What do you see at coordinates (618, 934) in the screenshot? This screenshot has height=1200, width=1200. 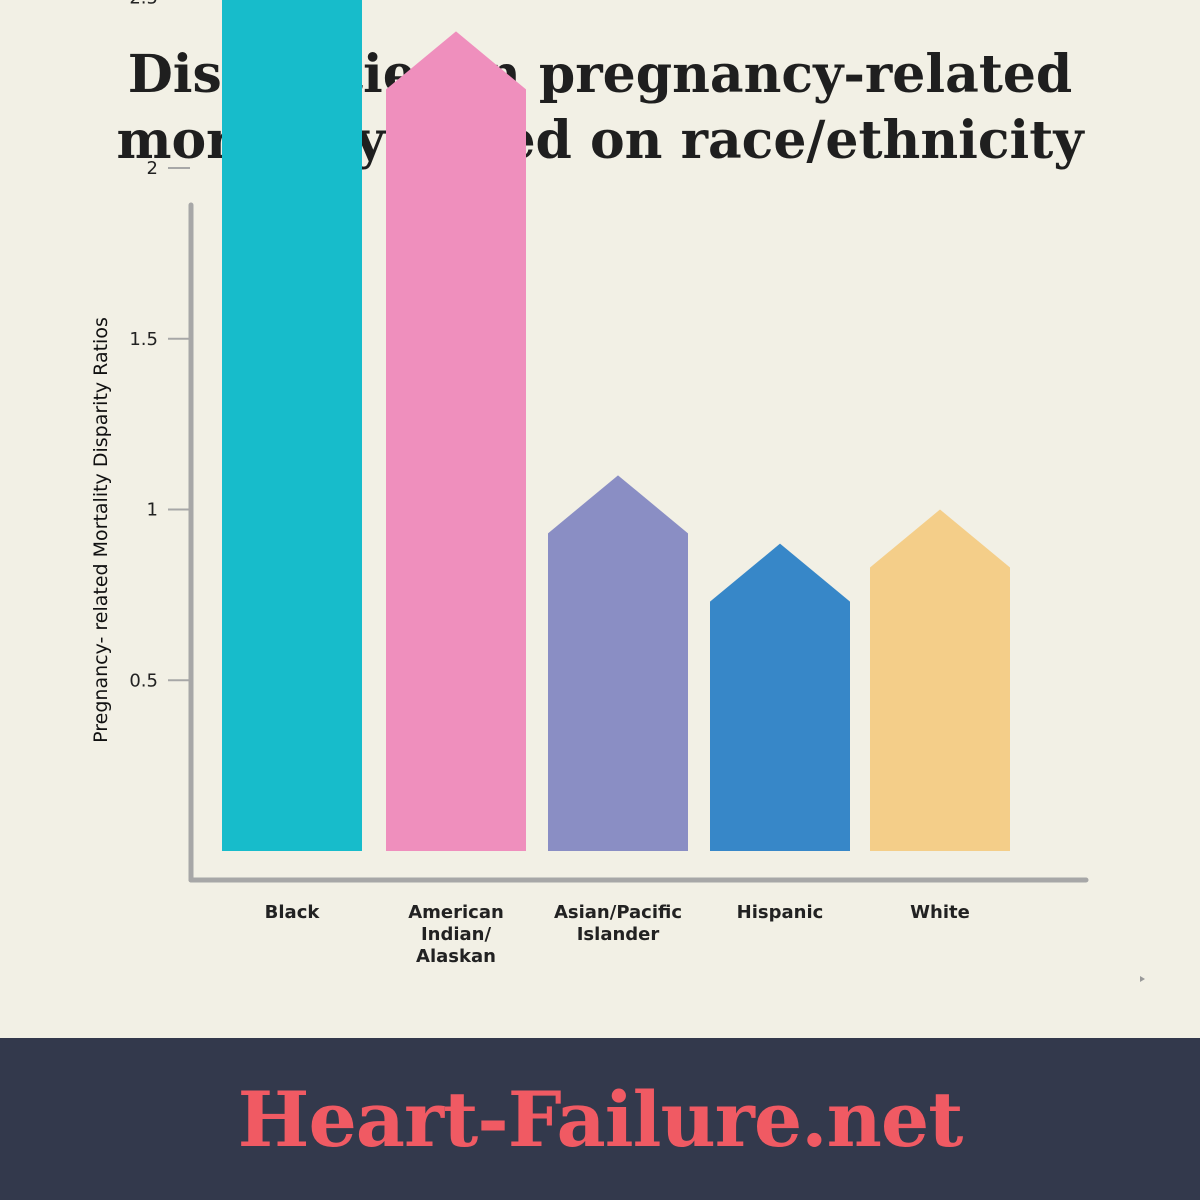 I see `x-tick-label-2-1: Islander` at bounding box center [618, 934].